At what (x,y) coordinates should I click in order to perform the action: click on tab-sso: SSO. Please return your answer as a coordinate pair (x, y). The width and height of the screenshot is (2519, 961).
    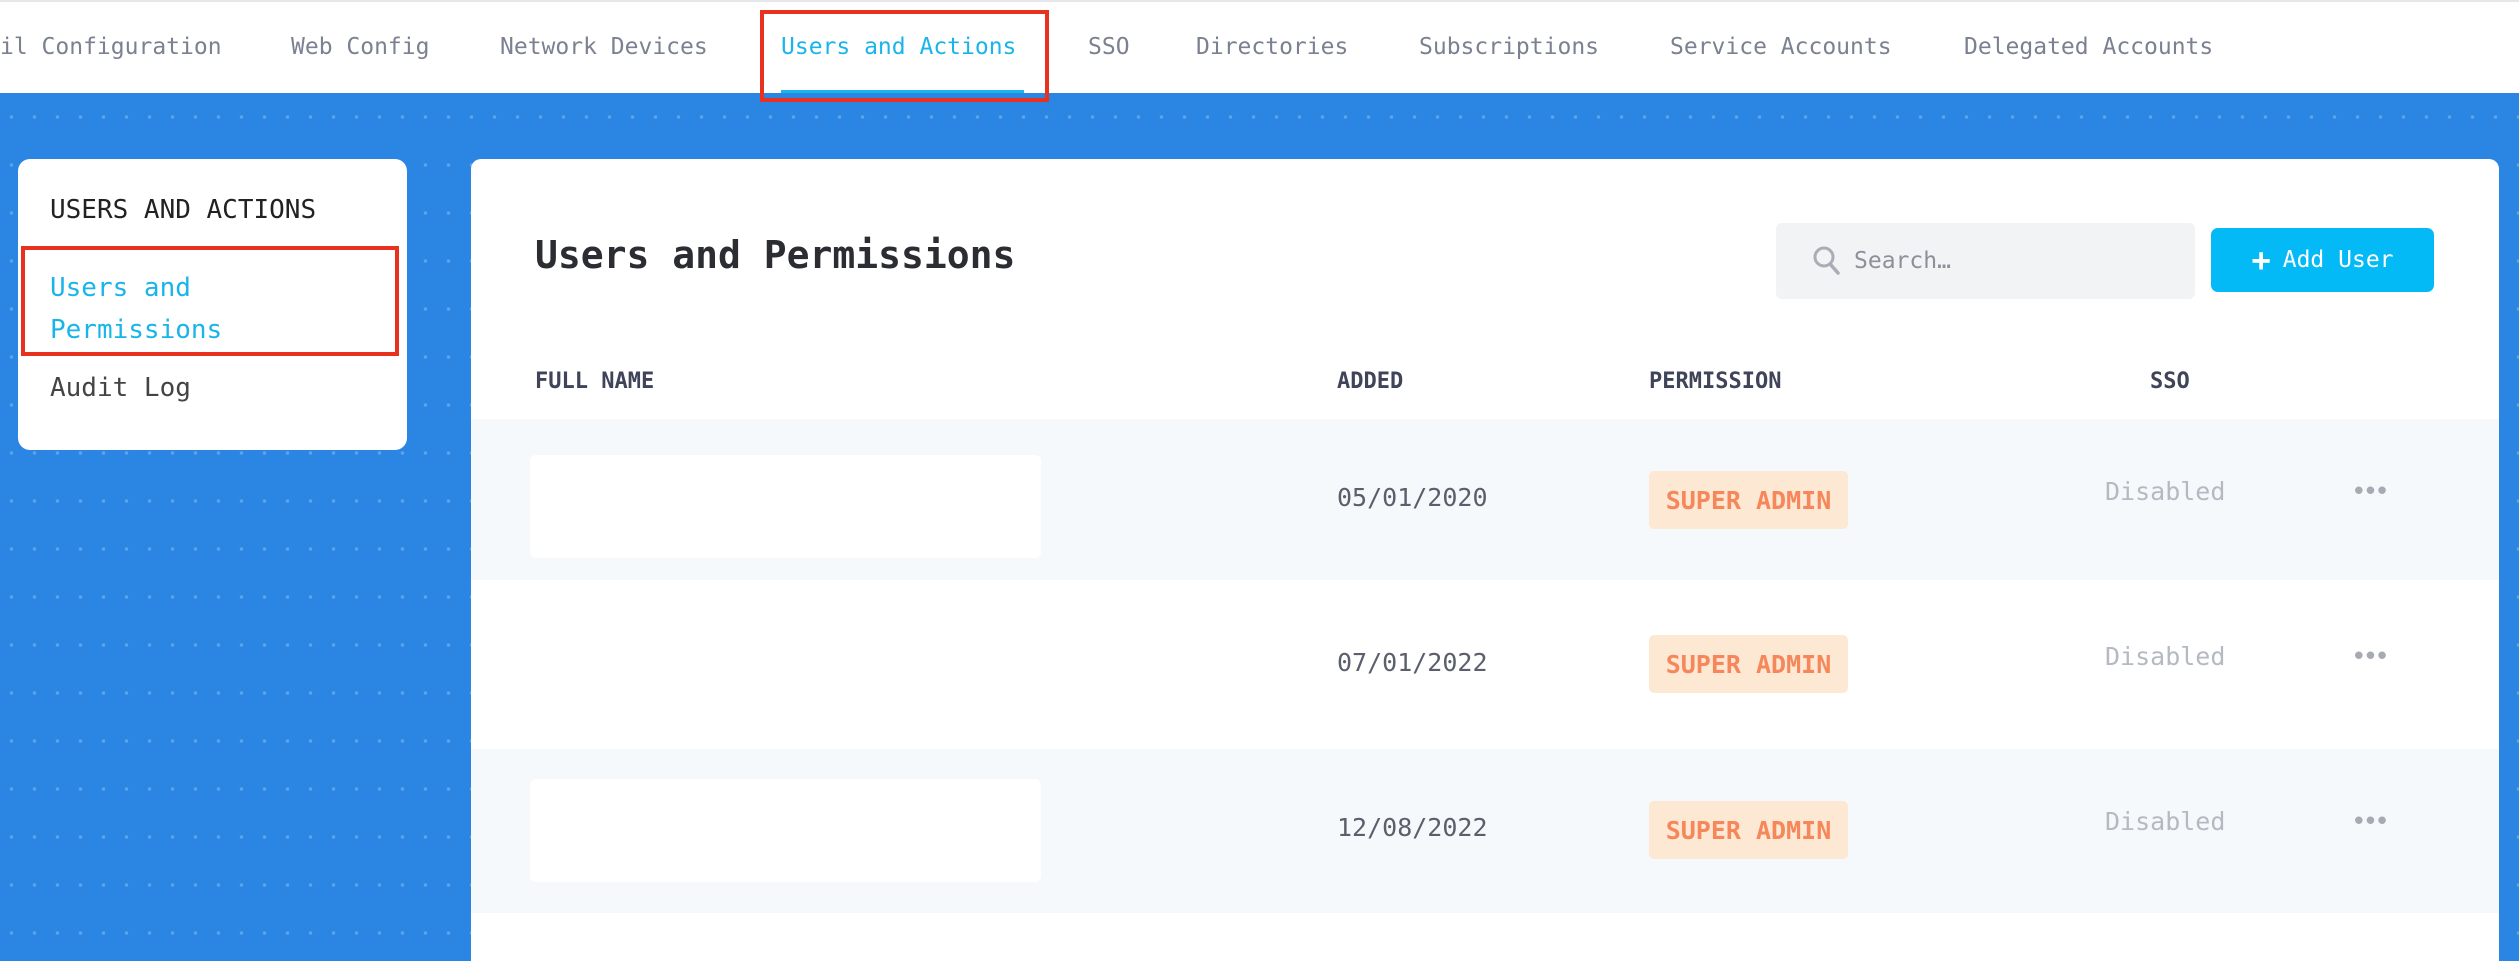
    Looking at the image, I should click on (1109, 47).